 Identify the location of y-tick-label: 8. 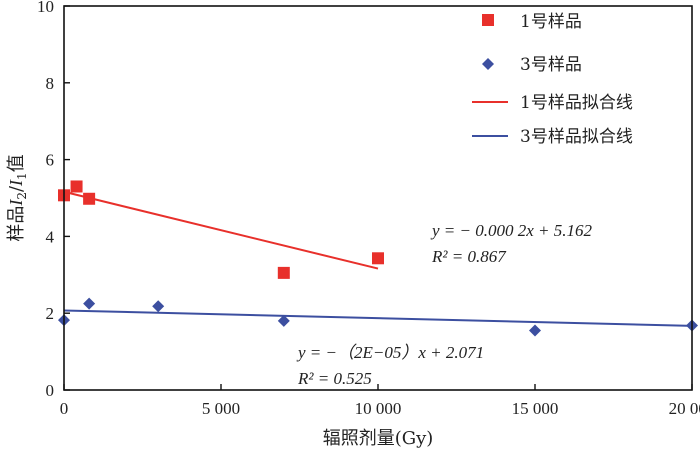
(50, 83).